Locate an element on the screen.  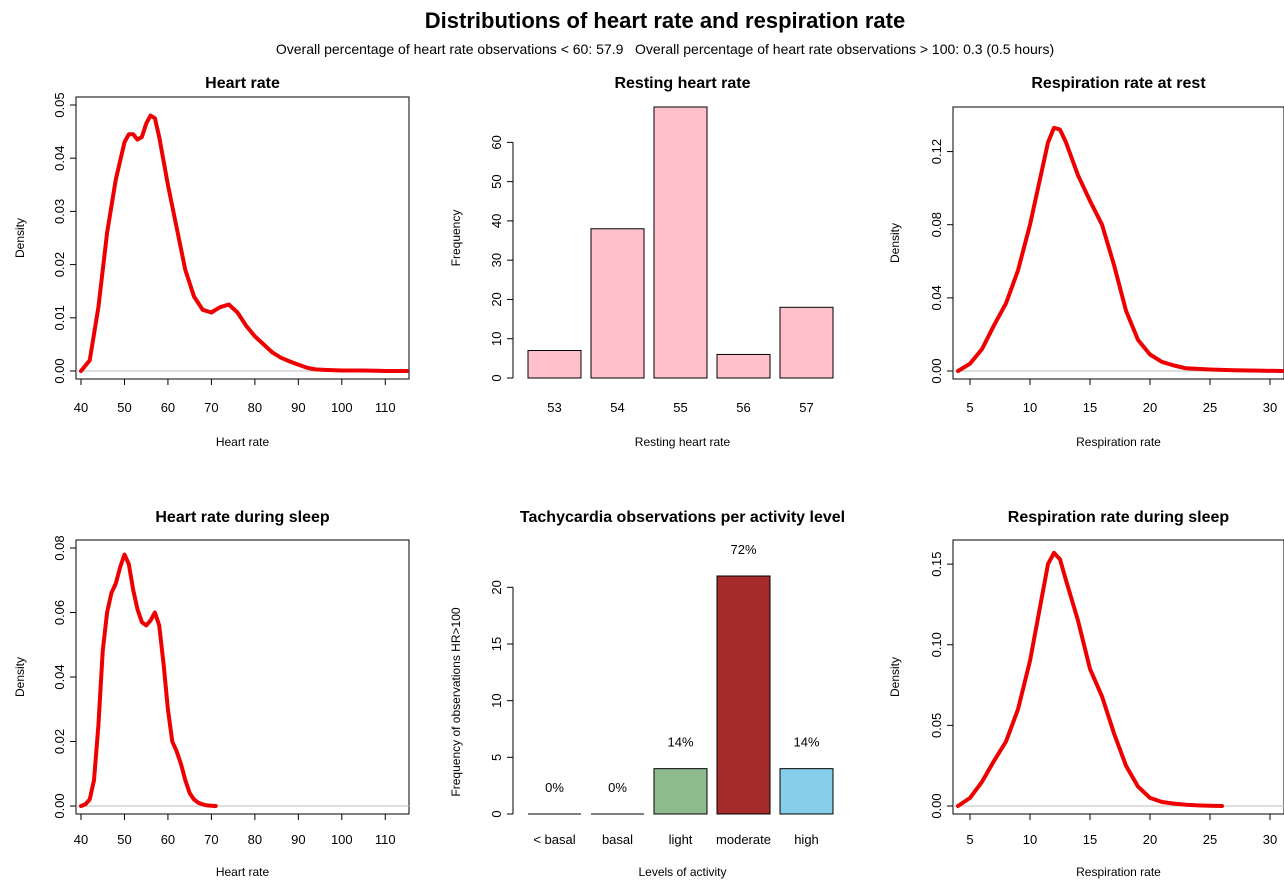
x-tick-label: 40 is located at coordinates (81, 839).